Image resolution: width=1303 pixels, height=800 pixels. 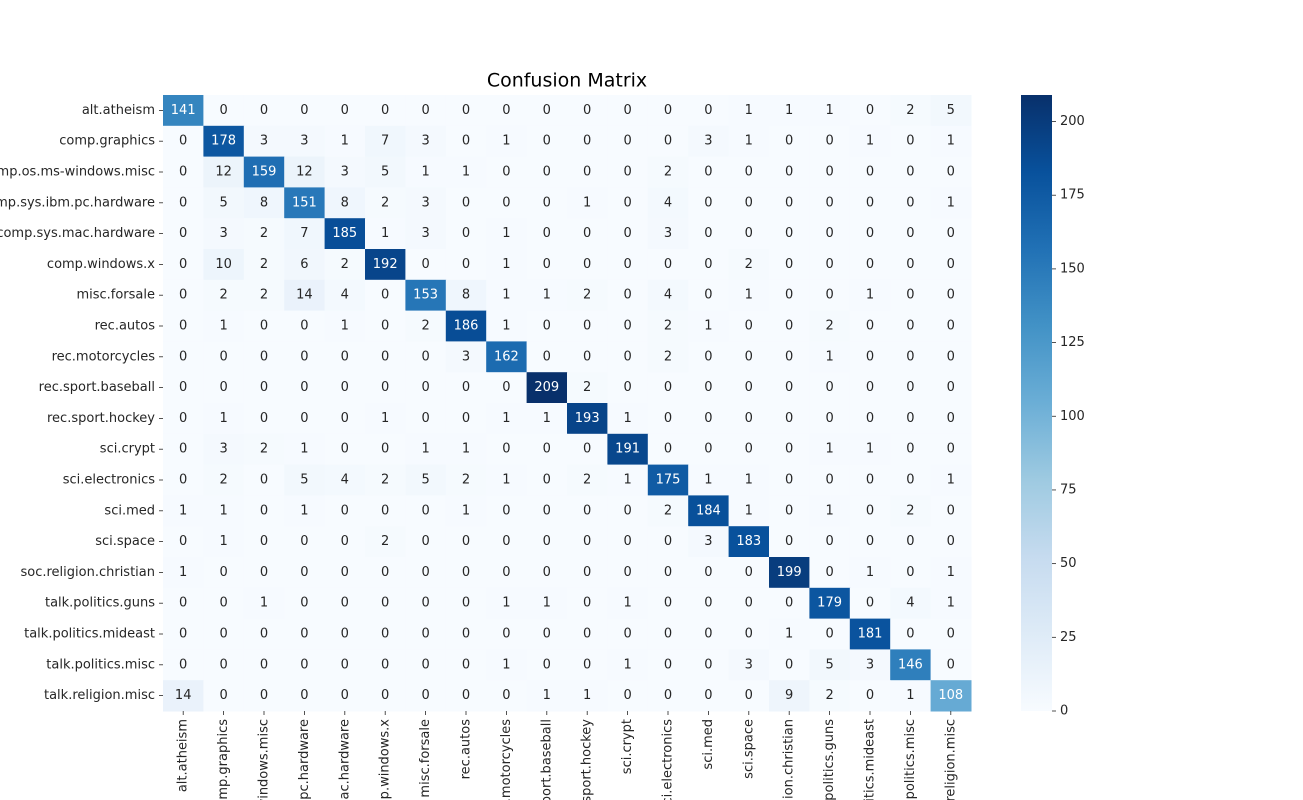 I want to click on cell-label: 185, so click(x=344, y=233).